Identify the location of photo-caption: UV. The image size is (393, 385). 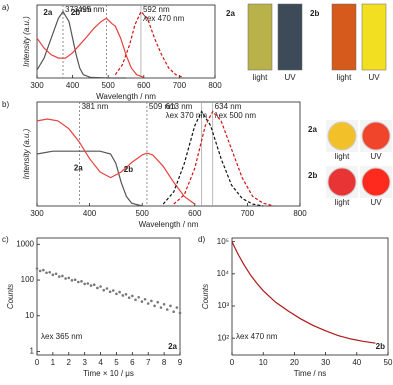
(376, 202).